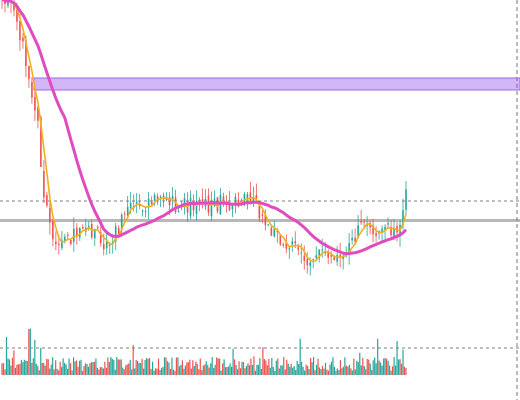  What do you see at coordinates (204, 351) in the screenshot?
I see `volume-panel` at bounding box center [204, 351].